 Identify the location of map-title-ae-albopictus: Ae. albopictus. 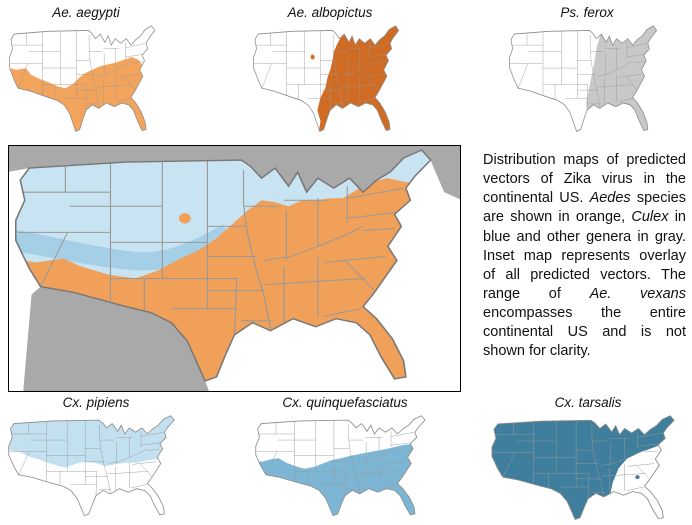
(330, 12).